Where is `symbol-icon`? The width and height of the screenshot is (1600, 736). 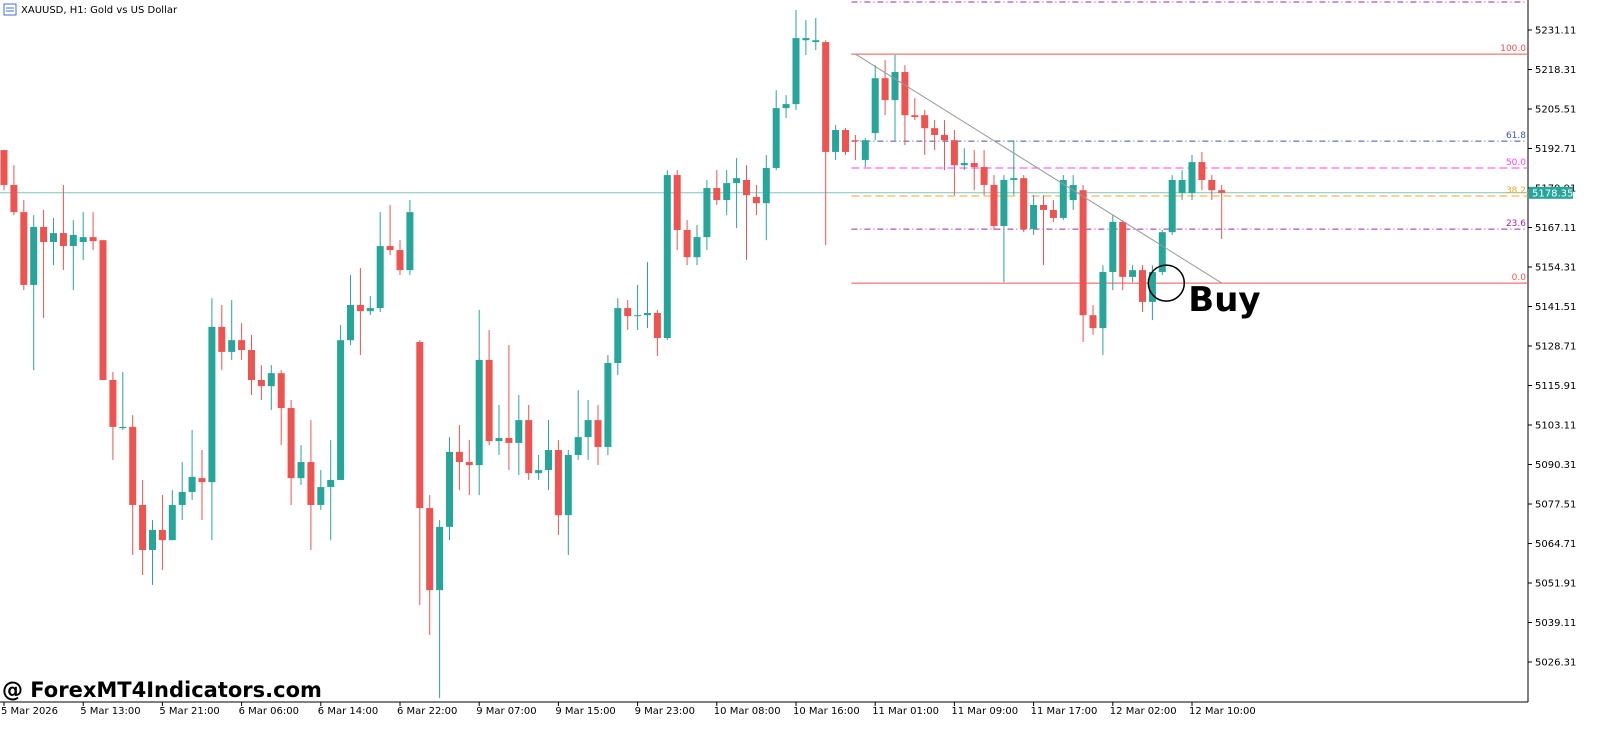 symbol-icon is located at coordinates (10, 9).